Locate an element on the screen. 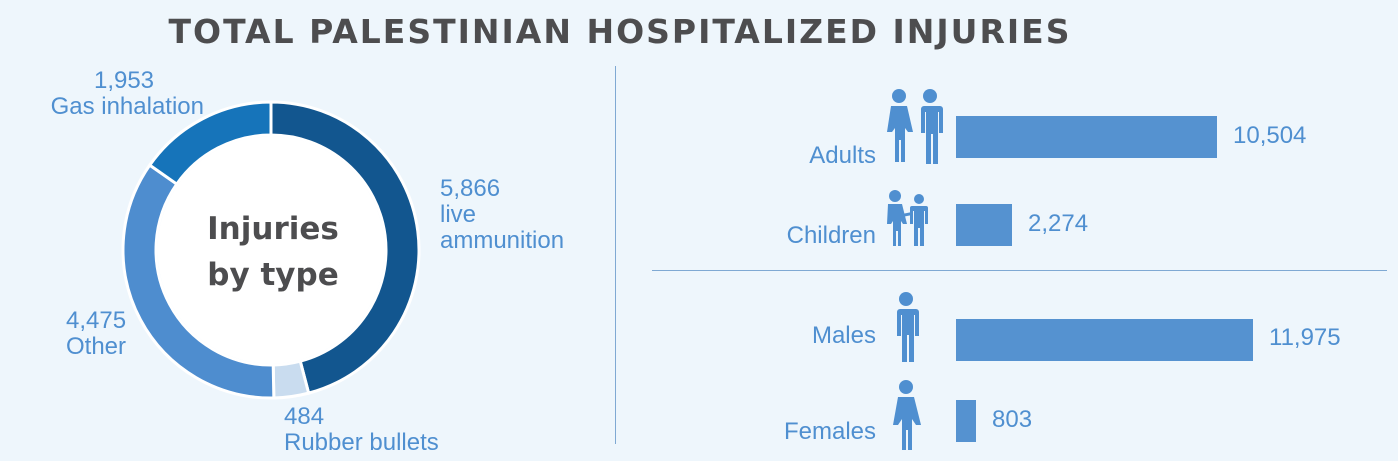  slice-name-rubber-bullets: Rubber bullets is located at coordinates (361, 442).